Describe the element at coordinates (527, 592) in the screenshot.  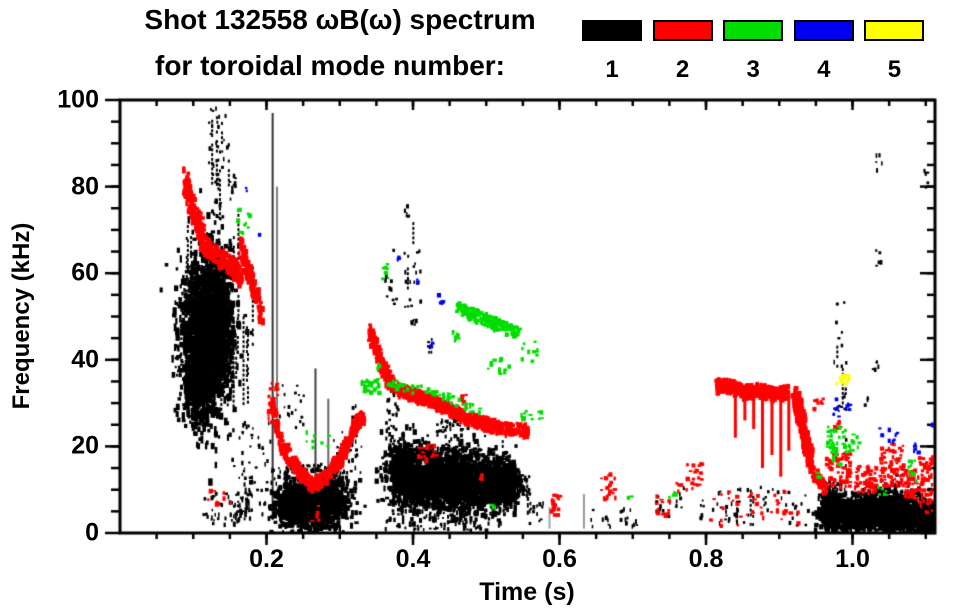
I see `x-axis-label: Time (s)` at that location.